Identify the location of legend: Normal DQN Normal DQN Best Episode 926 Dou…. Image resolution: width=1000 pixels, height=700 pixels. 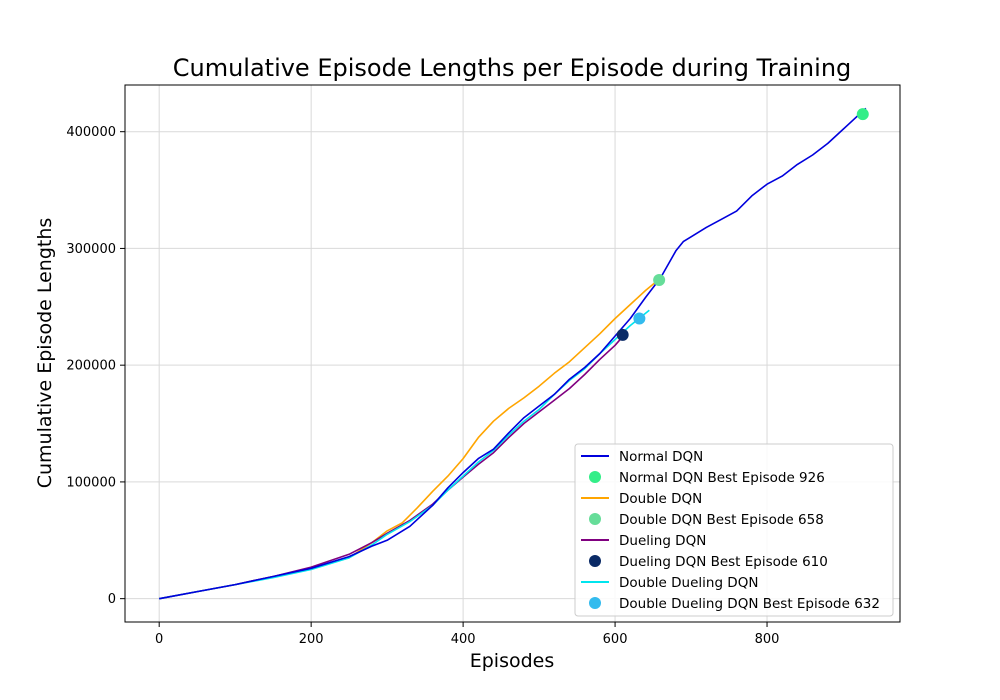
(734, 530).